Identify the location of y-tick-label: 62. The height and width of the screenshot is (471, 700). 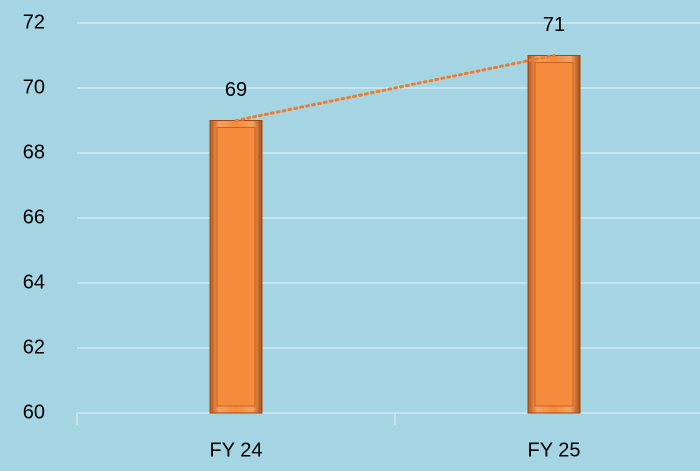
(34, 347).